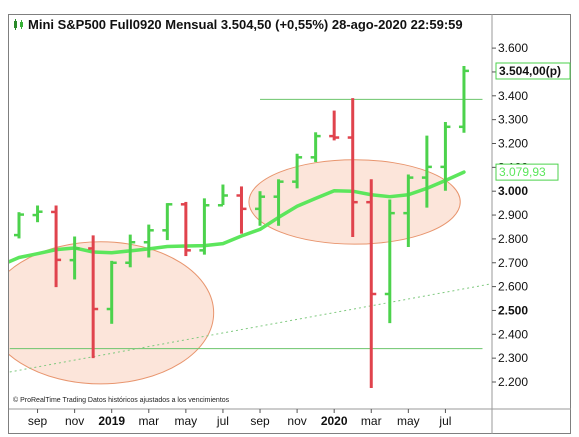  Describe the element at coordinates (513, 191) in the screenshot. I see `y-tick-label: 3.000` at that location.